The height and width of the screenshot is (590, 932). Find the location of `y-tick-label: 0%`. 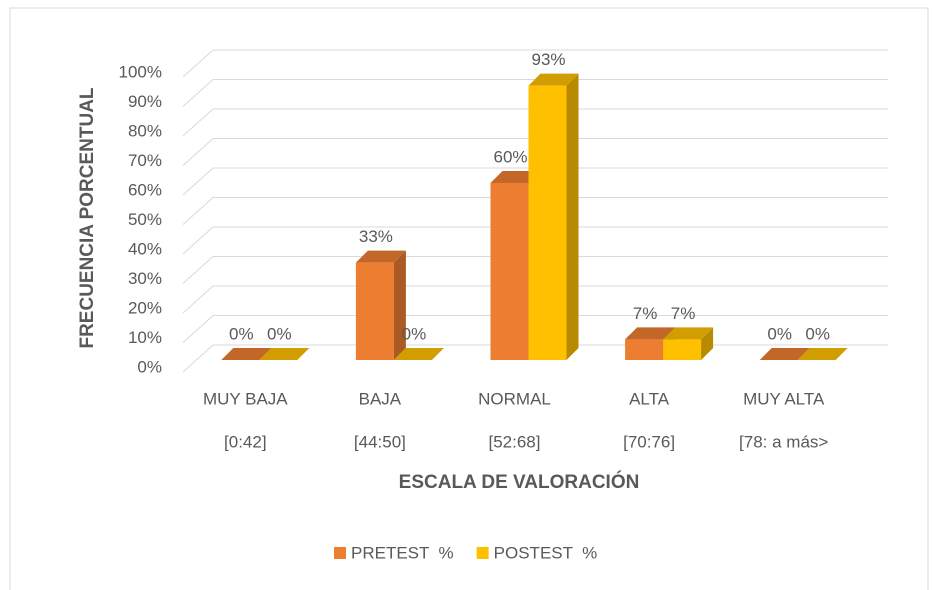

y-tick-label: 0% is located at coordinates (149, 366).